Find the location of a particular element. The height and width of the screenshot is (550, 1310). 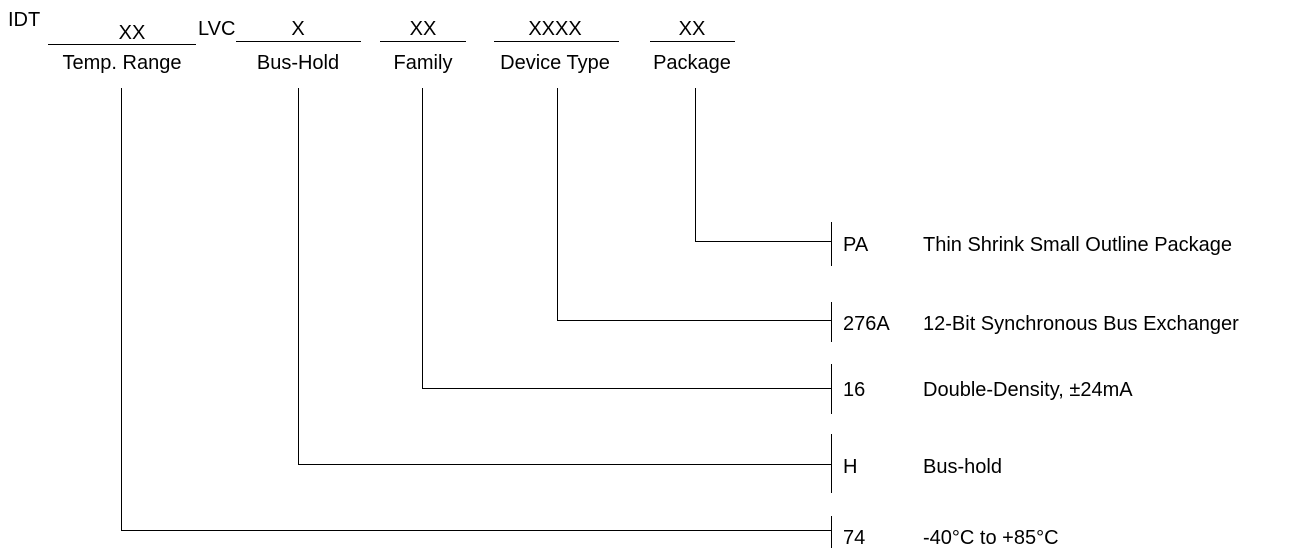

field-underline-bus-hold is located at coordinates (298, 41).